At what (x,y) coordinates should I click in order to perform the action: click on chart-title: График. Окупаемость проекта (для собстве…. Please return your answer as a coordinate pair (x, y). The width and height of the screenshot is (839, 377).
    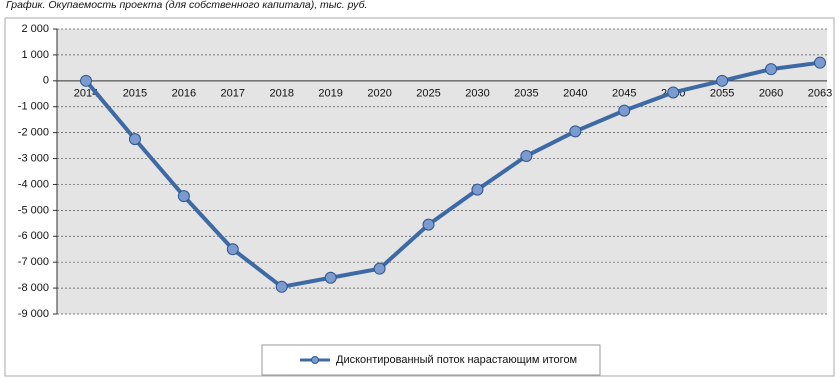
    Looking at the image, I should click on (186, 5).